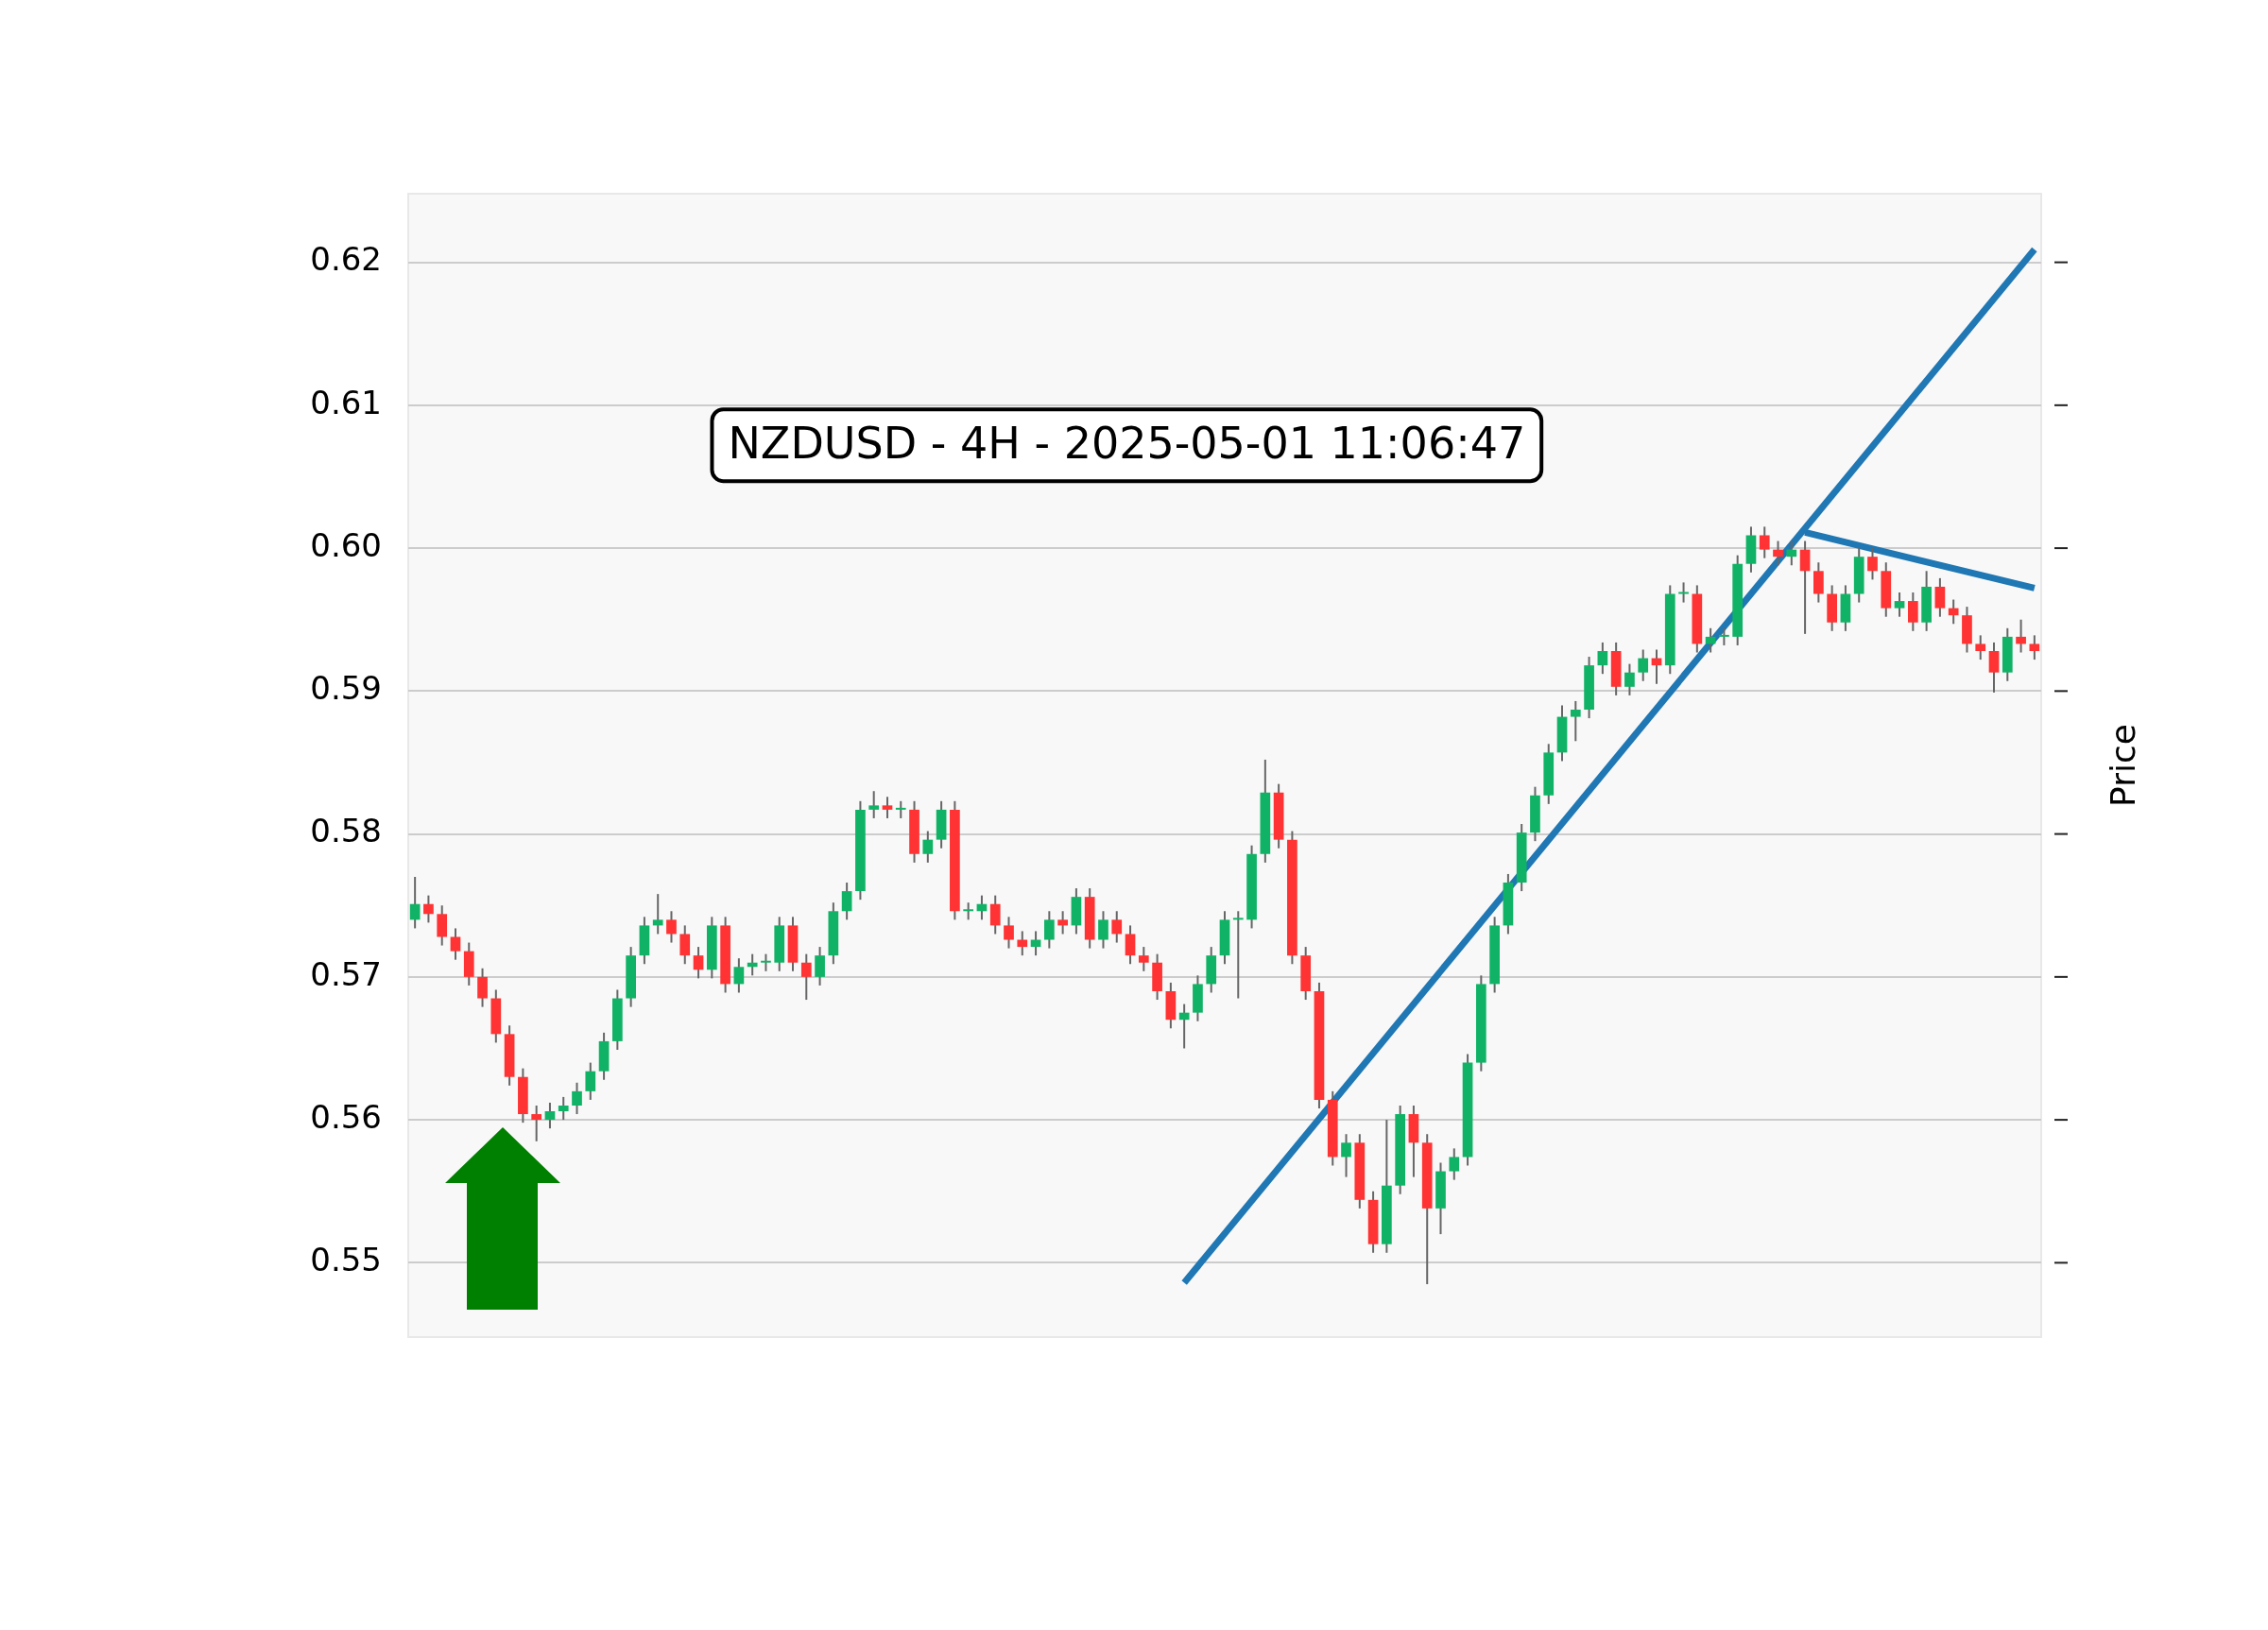  Describe the element at coordinates (1127, 444) in the screenshot. I see `annotation: NZDUSD - 4H - 2025-05-01 11:06:47` at that location.